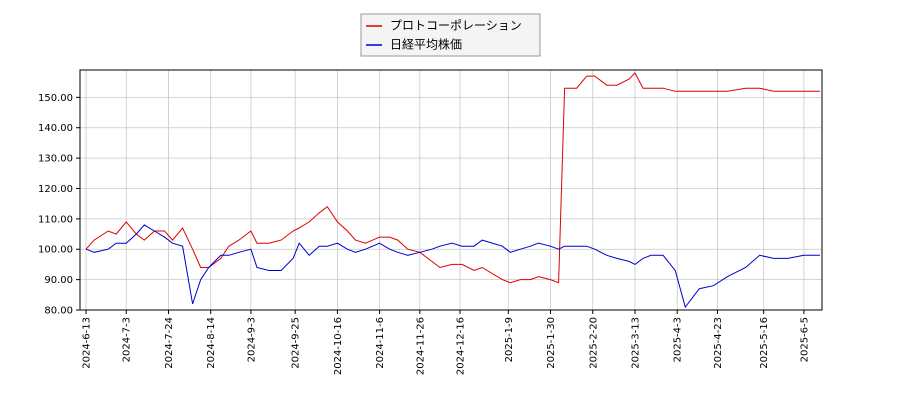  Describe the element at coordinates (58, 311) in the screenshot. I see `y-tick-label: 80.00` at that location.